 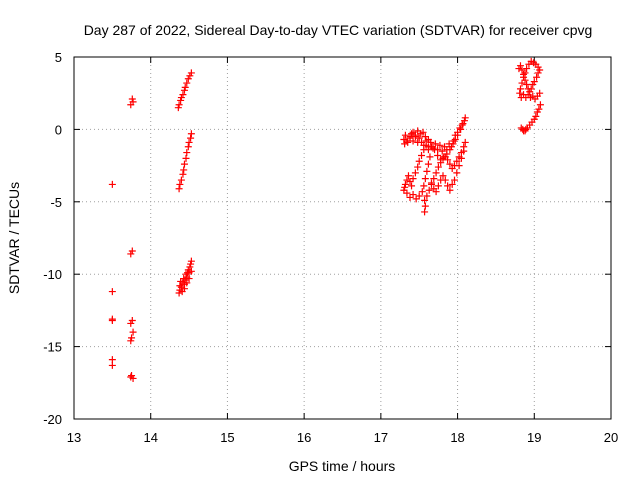 I want to click on x-tick-label: 17, so click(x=381, y=437).